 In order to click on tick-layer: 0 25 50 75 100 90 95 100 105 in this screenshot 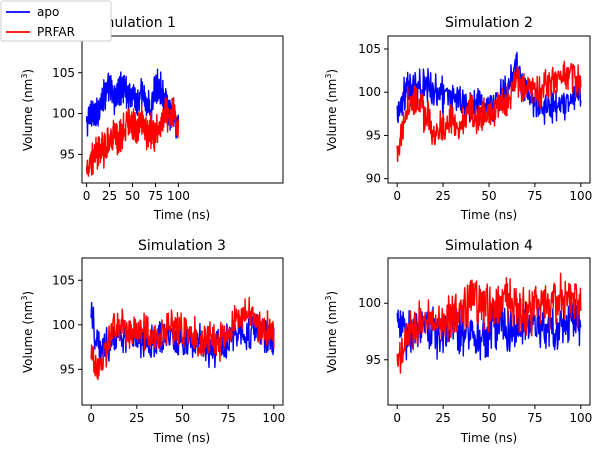, I will do `click(475, 122)`.